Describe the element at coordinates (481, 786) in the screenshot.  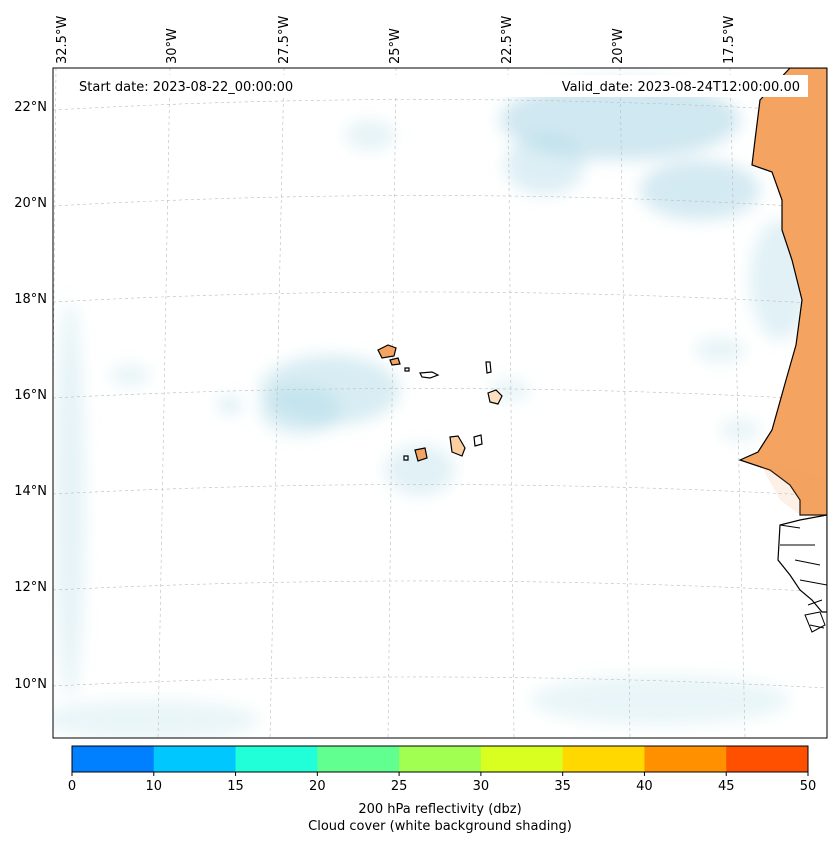
I see `colorbar-tick-label: 30` at that location.